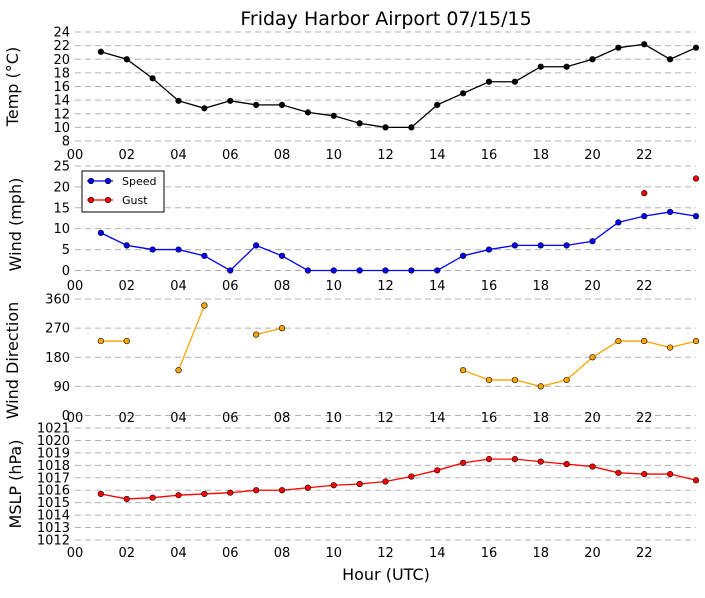  Describe the element at coordinates (66, 142) in the screenshot. I see `y-tick-label: 8` at that location.